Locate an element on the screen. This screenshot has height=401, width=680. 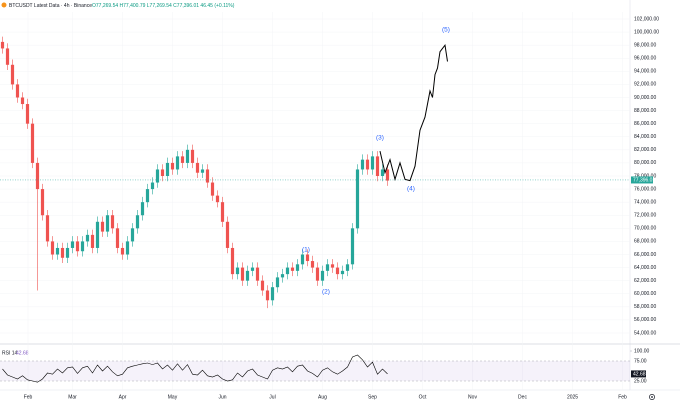
chart-title: BTCUSDT Latest Data · 4h · Binance is located at coordinates (50, 6).